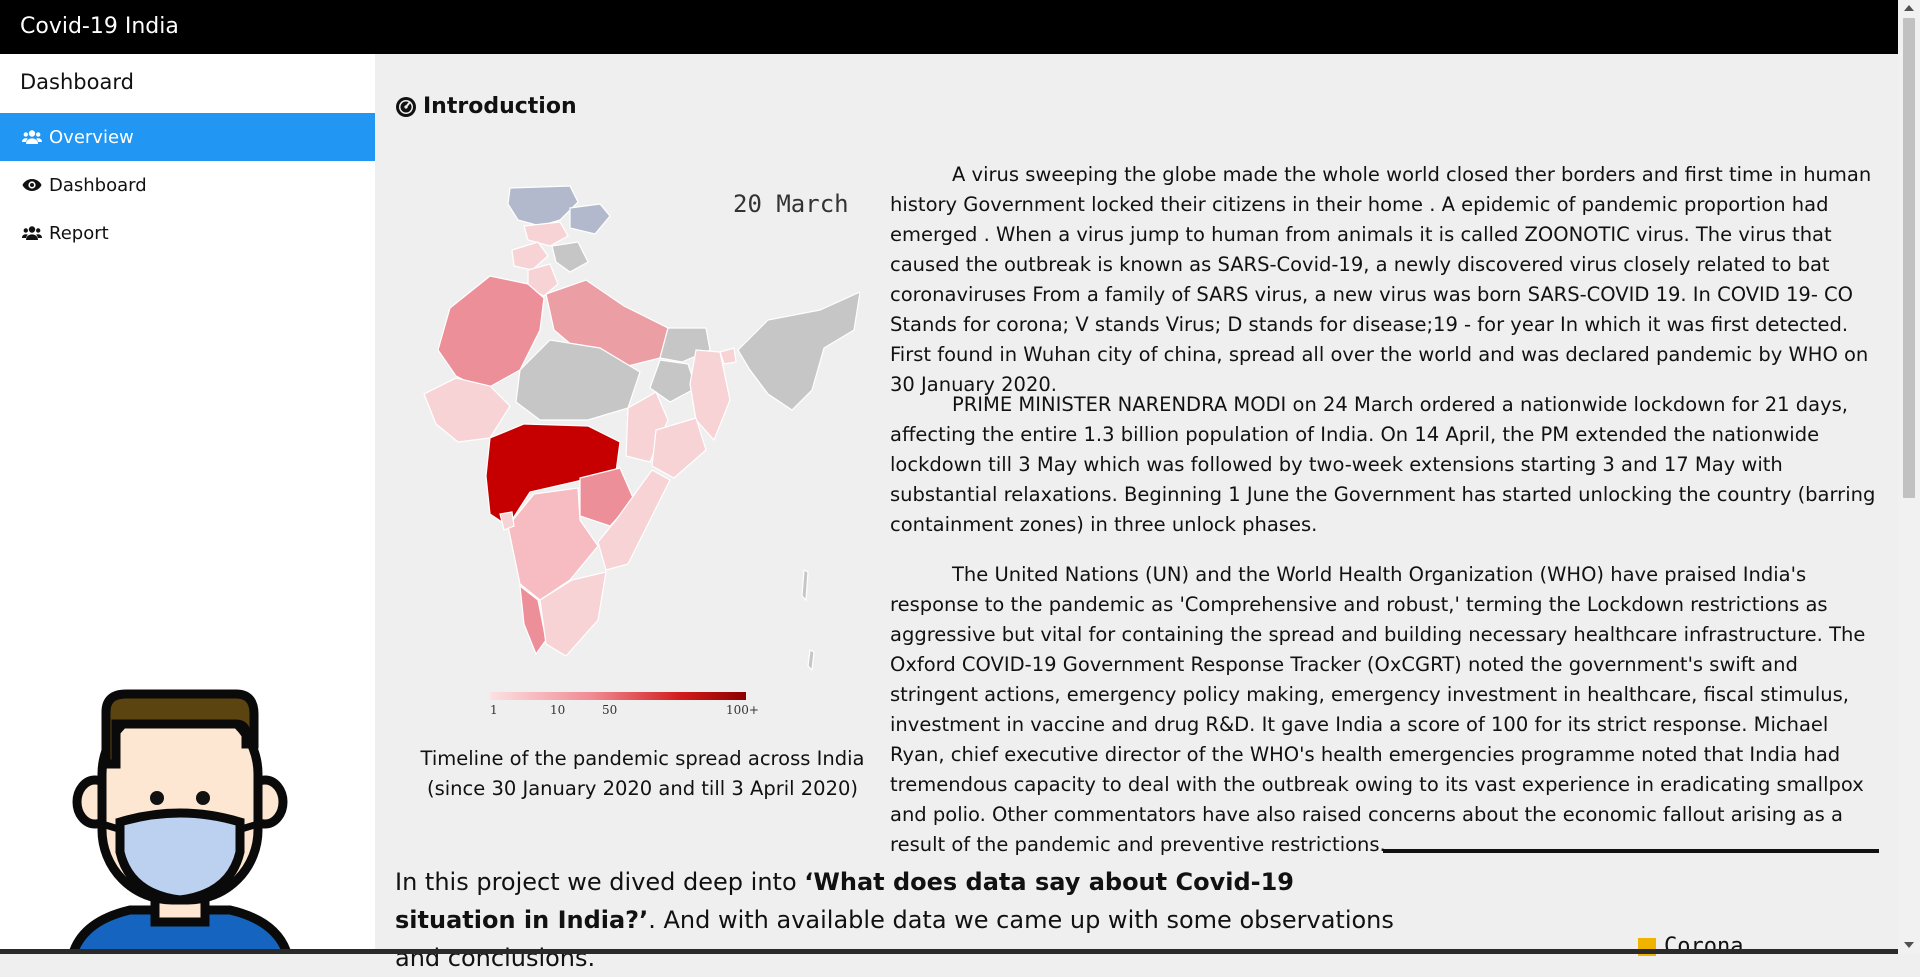  I want to click on map-region-nicobar, so click(811, 660).